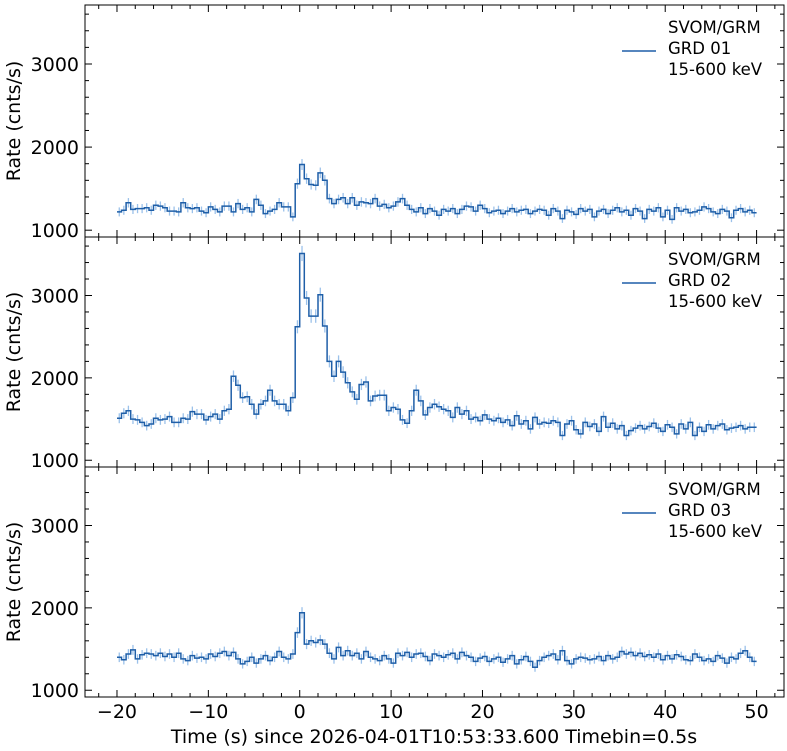 This screenshot has height=751, width=787. Describe the element at coordinates (391, 712) in the screenshot. I see `x-tick-label: 10` at that location.